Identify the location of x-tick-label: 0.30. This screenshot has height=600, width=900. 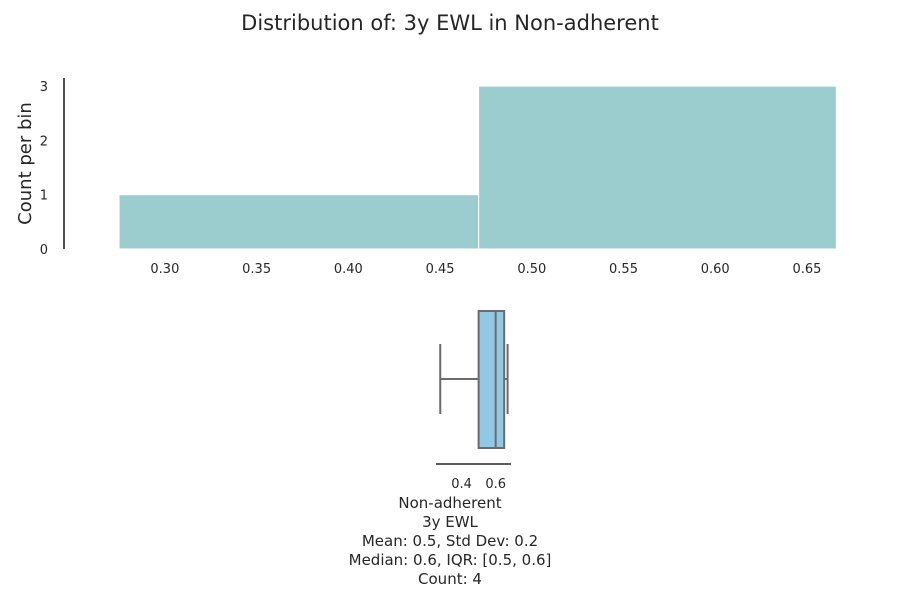
(164, 269).